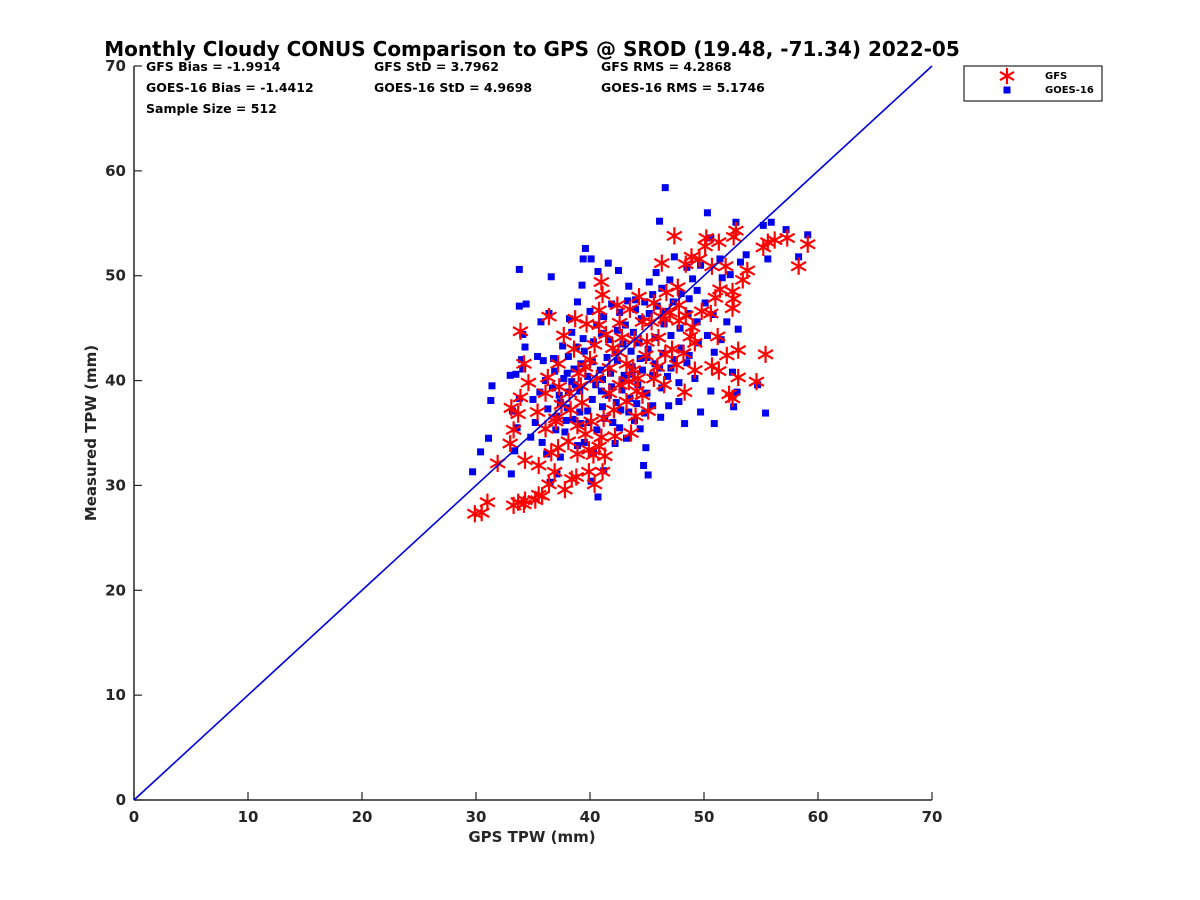  I want to click on y-axis-label: Measured TPW (mm), so click(91, 433).